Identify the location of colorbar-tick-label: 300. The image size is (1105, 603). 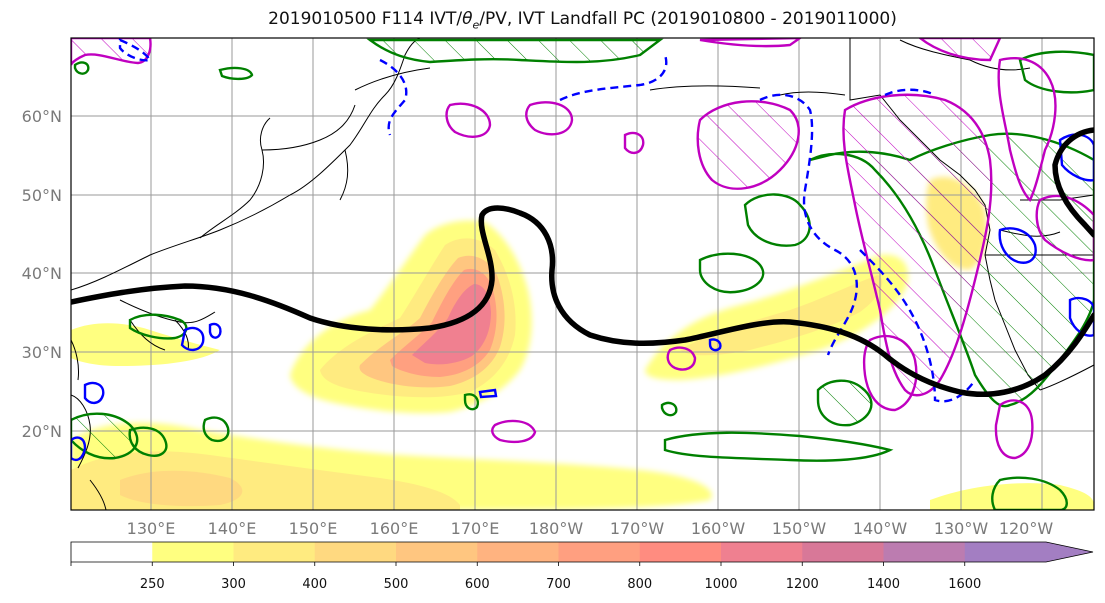
(233, 584).